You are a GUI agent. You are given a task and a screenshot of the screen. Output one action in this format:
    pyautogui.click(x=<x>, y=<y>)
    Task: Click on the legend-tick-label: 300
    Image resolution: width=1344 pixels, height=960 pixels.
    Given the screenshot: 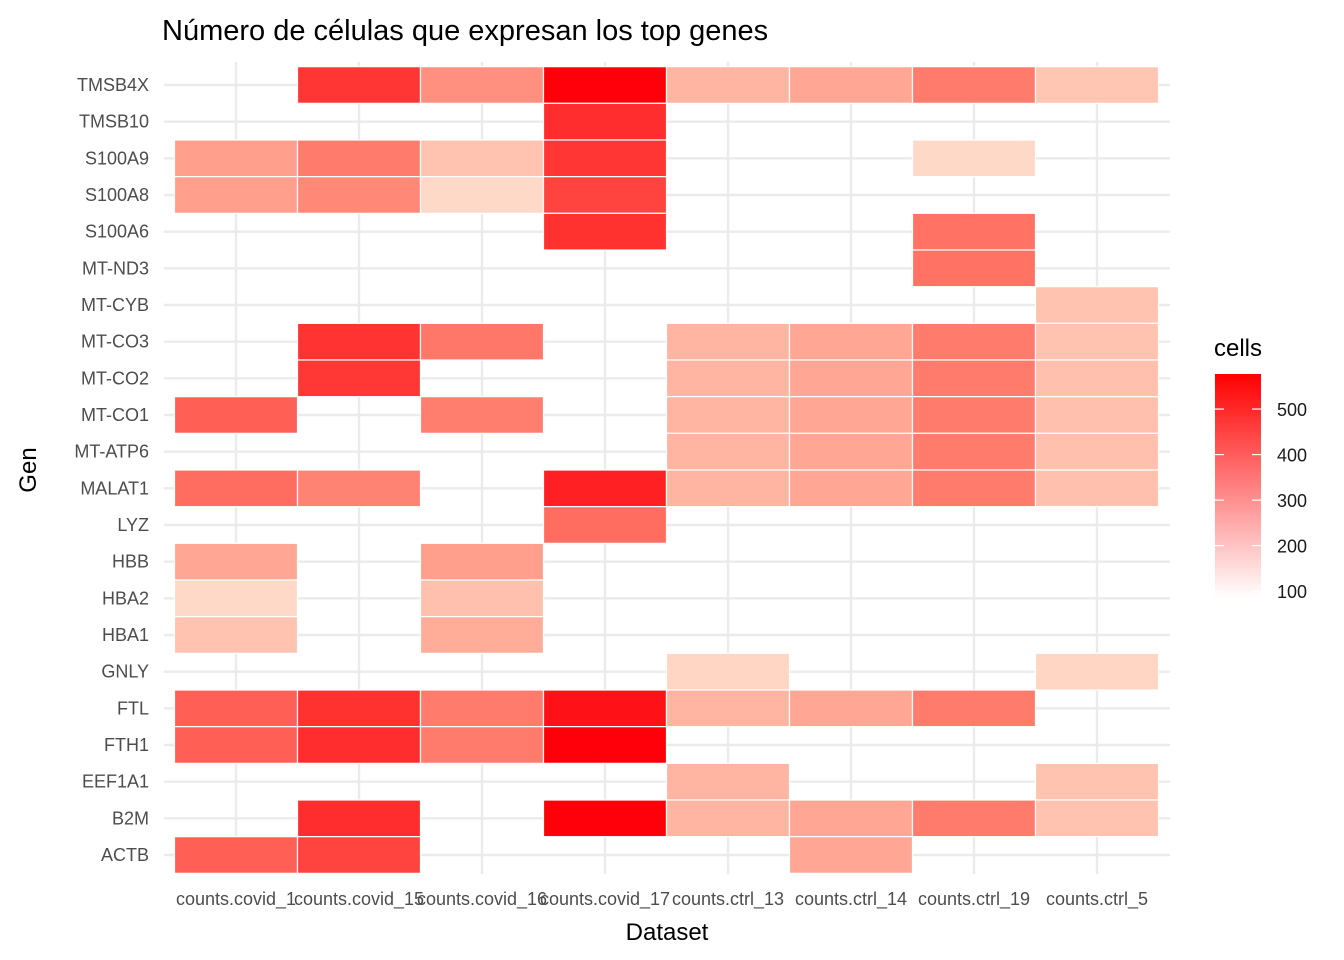 What is the action you would take?
    pyautogui.click(x=1292, y=501)
    